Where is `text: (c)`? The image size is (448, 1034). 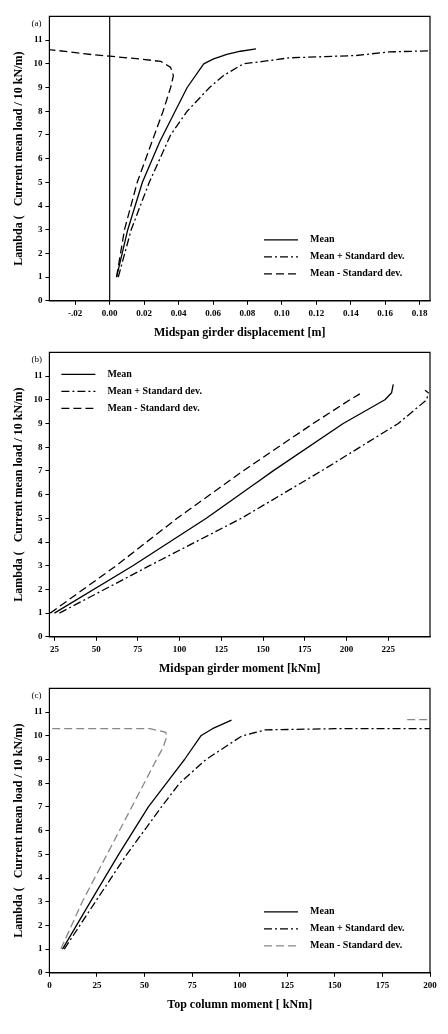
text: (c) is located at coordinates (36, 695).